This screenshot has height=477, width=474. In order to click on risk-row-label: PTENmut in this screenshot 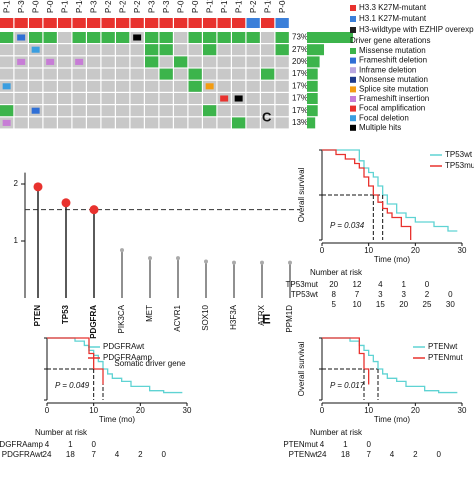, I will do `click(300, 444)`.